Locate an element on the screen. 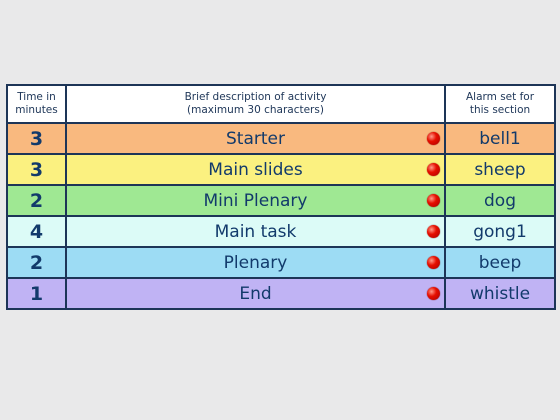 This screenshot has height=420, width=560. description-input: Starter is located at coordinates (256, 138).